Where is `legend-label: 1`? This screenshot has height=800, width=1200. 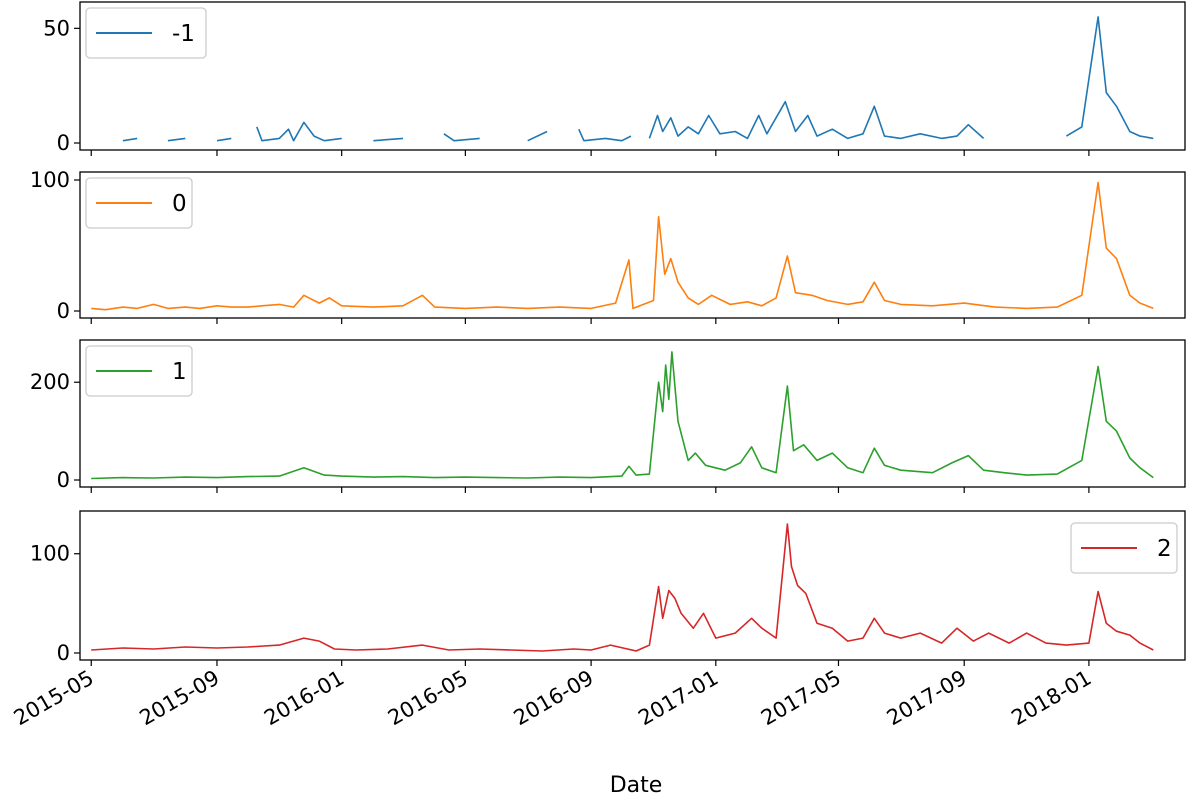
legend-label: 1 is located at coordinates (179, 372).